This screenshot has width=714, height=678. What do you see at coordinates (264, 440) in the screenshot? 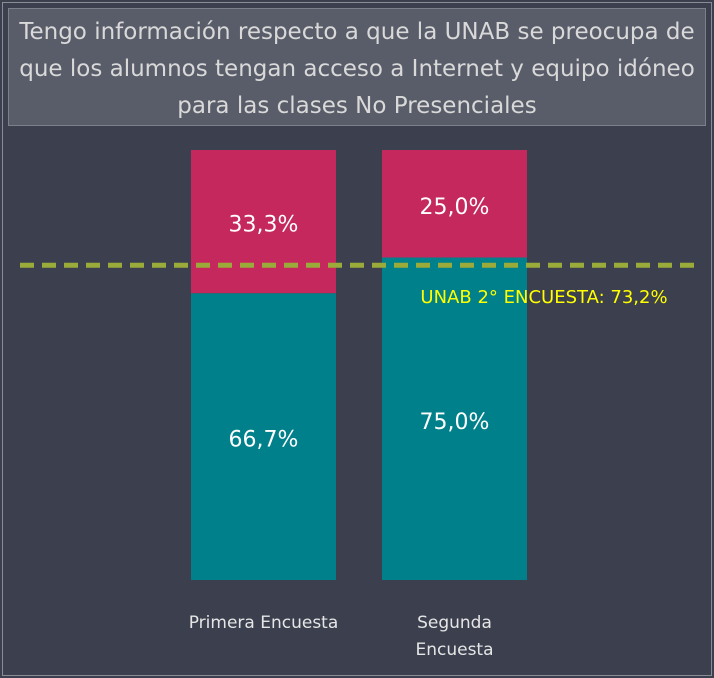
I see `data-label: 66,7%` at bounding box center [264, 440].